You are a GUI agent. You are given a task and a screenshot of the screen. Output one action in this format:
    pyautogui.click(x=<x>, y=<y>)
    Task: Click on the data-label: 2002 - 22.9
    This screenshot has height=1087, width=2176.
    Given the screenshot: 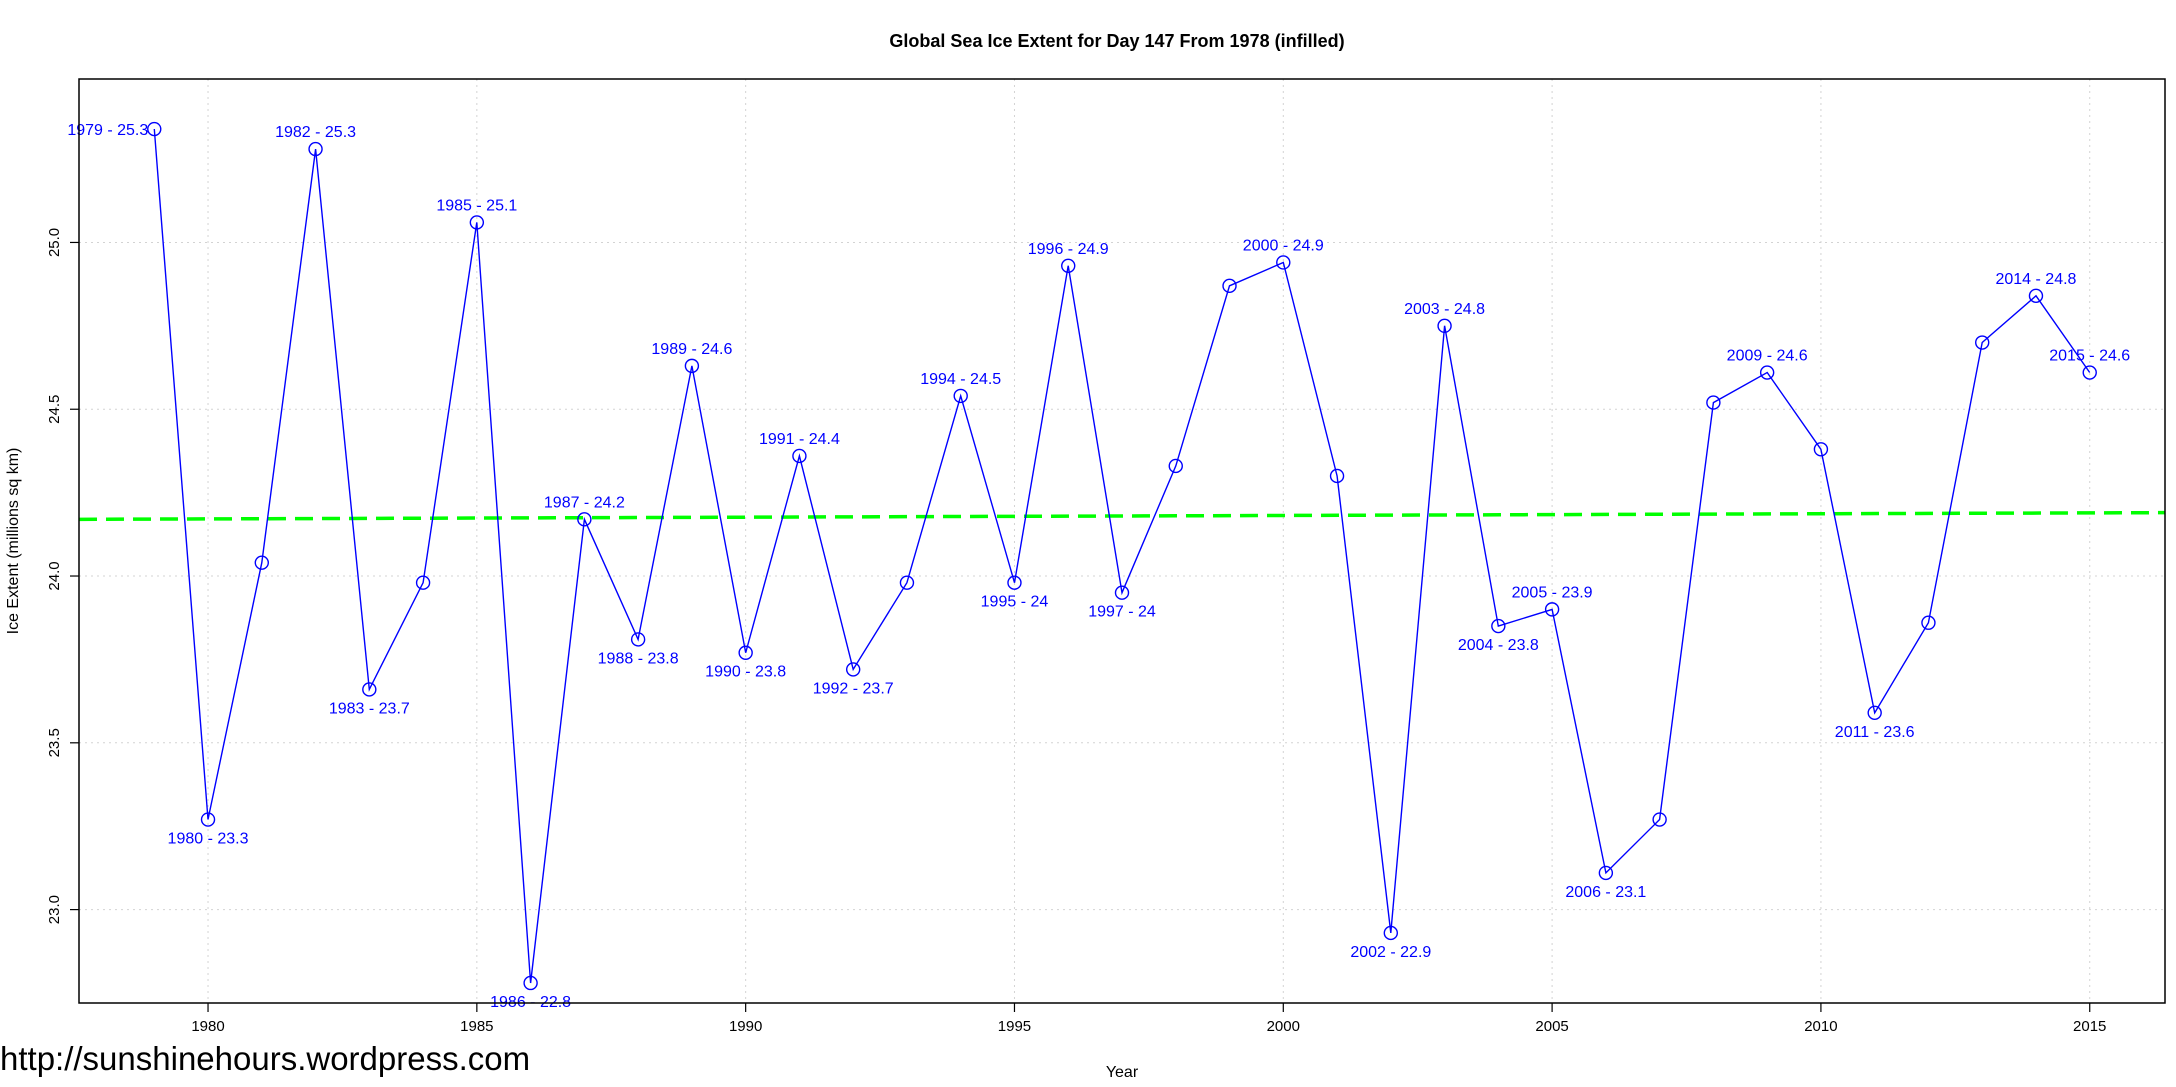 What is the action you would take?
    pyautogui.click(x=1390, y=952)
    